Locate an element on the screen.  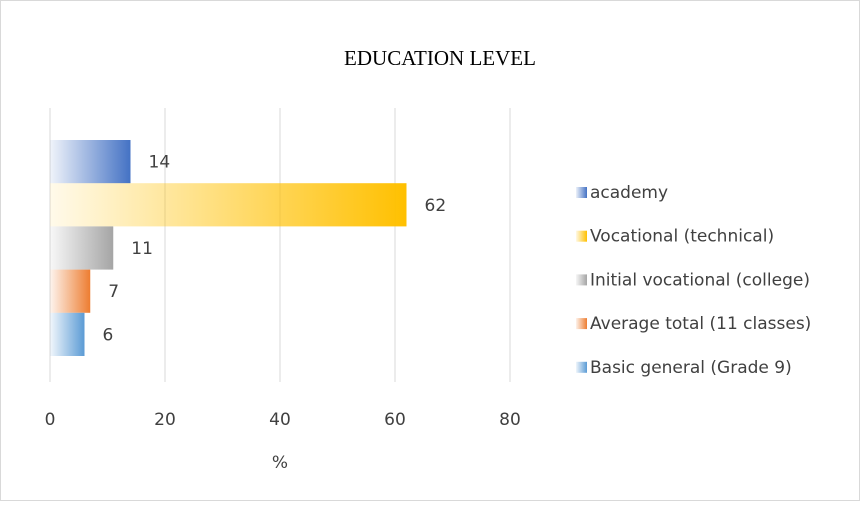
x-tick-label: 80 is located at coordinates (510, 420).